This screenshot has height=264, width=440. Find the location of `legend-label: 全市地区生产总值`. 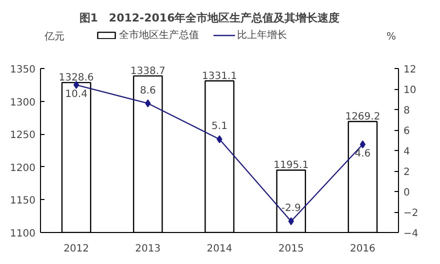

legend-label: 全市地区生产总值 is located at coordinates (159, 35).